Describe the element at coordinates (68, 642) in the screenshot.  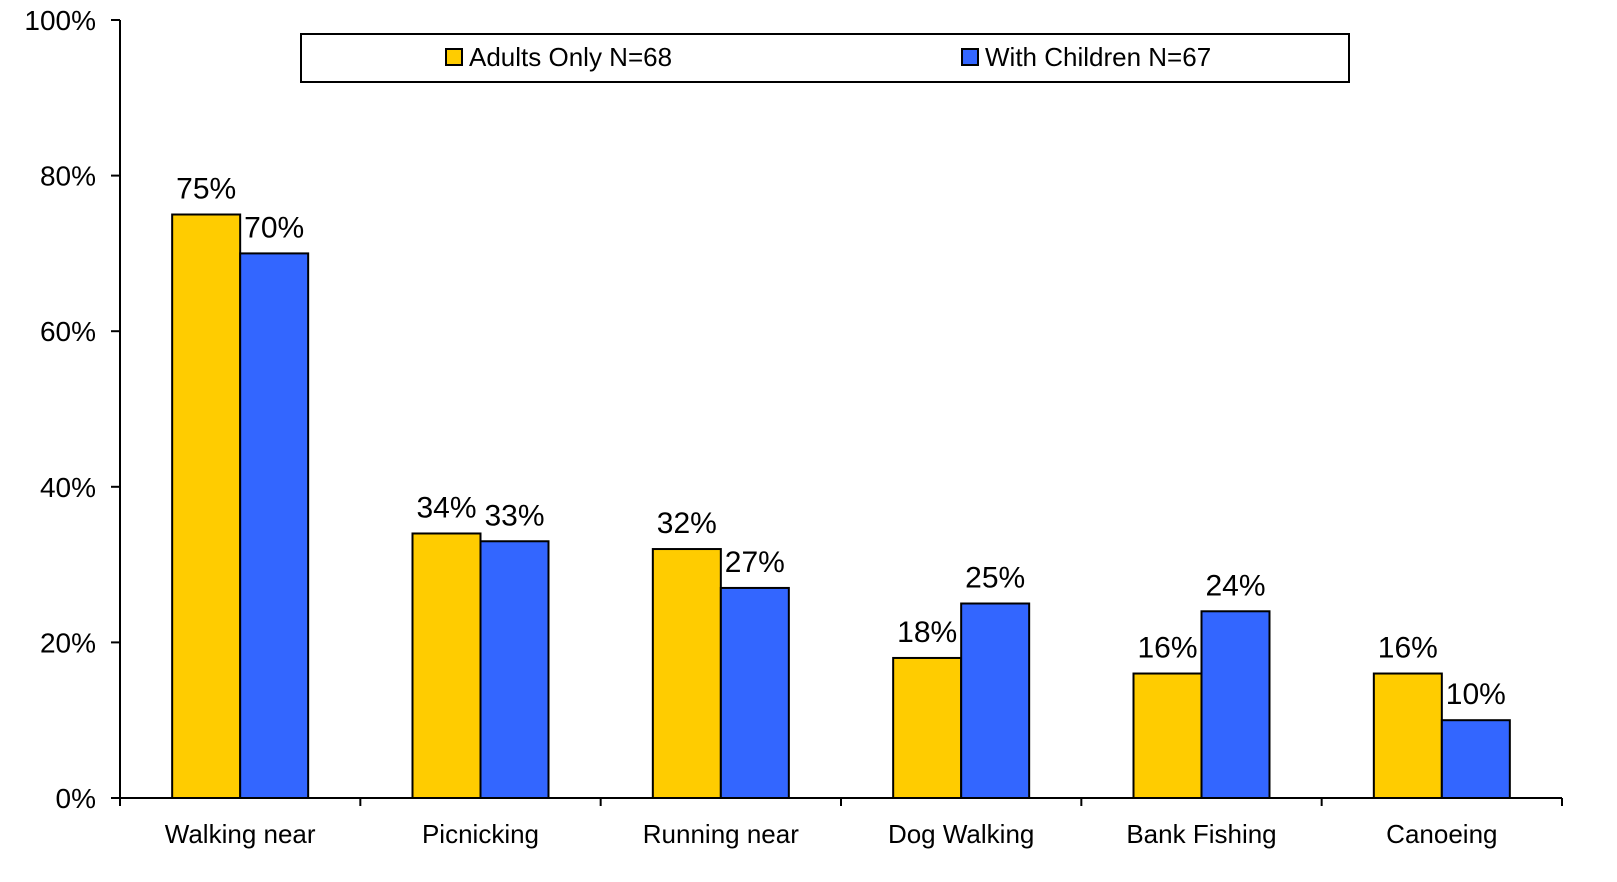
I see `y-tick-label: 20%` at that location.